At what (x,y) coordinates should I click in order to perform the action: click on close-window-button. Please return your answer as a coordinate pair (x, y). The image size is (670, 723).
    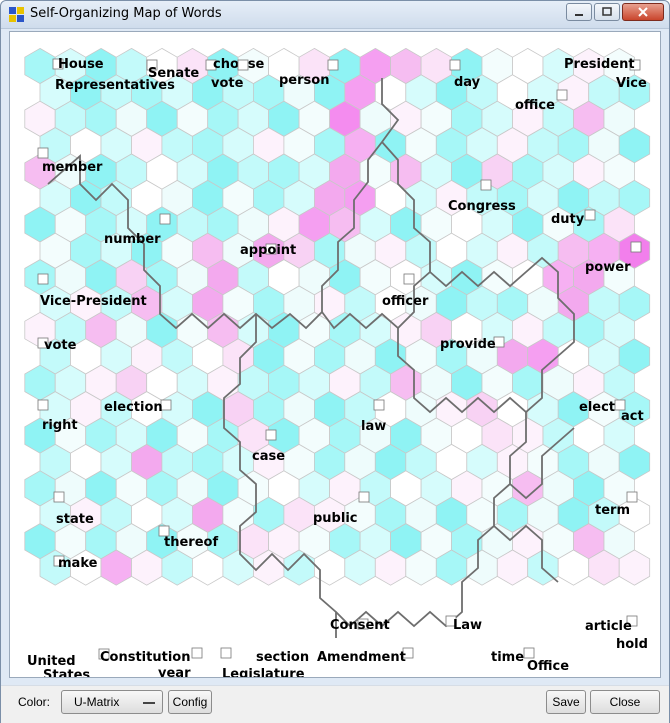
    Looking at the image, I should click on (643, 12).